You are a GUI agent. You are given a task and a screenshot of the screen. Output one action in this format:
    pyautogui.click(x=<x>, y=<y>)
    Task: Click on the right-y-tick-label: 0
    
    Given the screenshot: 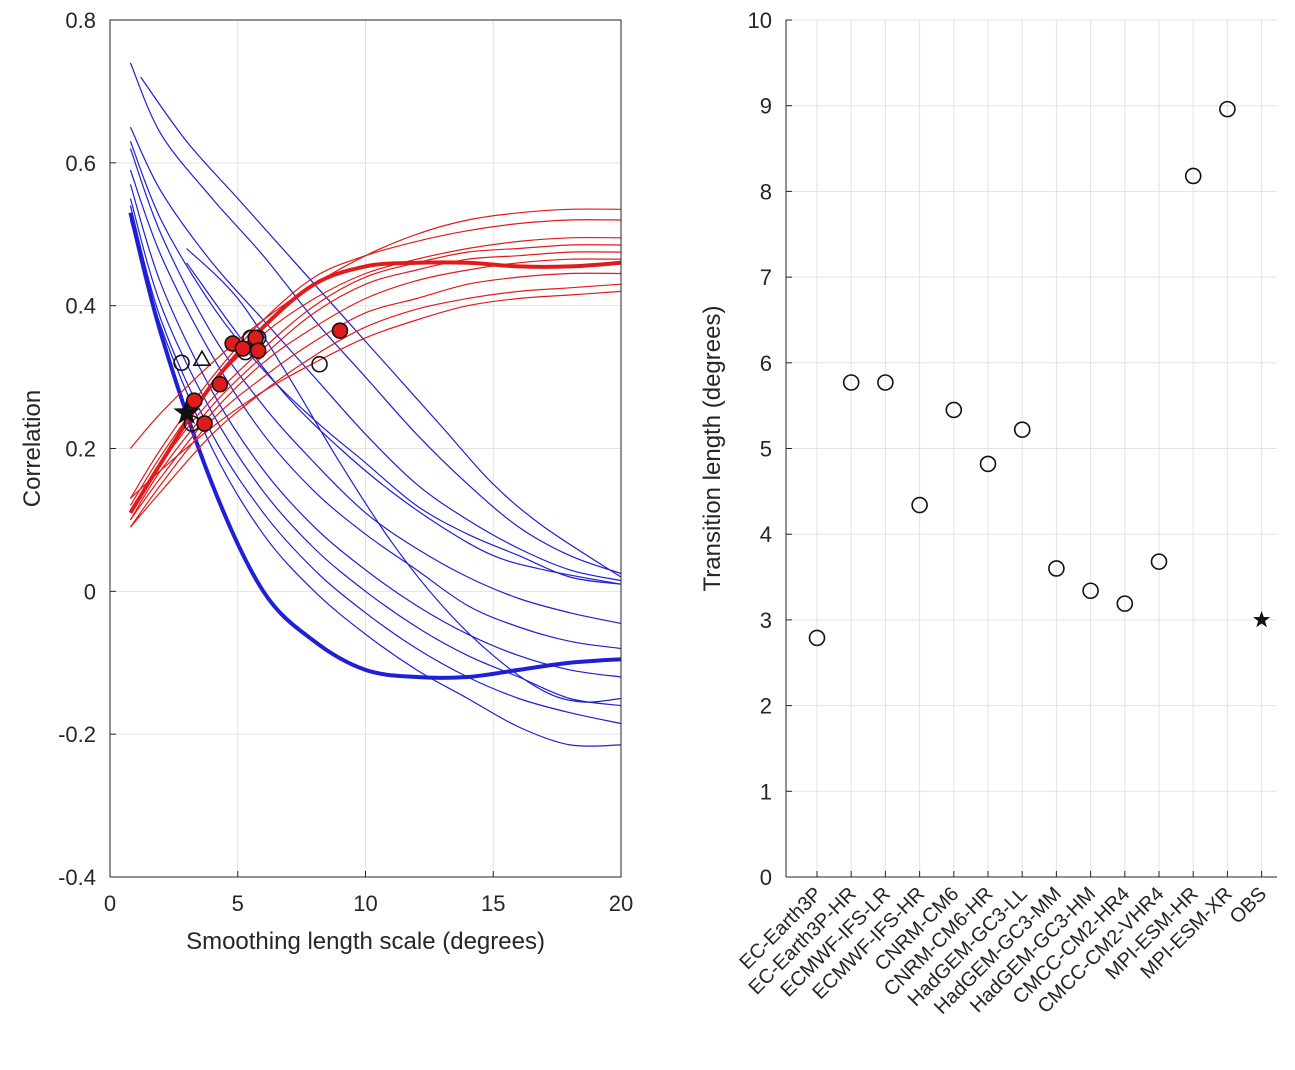 What is the action you would take?
    pyautogui.click(x=766, y=877)
    